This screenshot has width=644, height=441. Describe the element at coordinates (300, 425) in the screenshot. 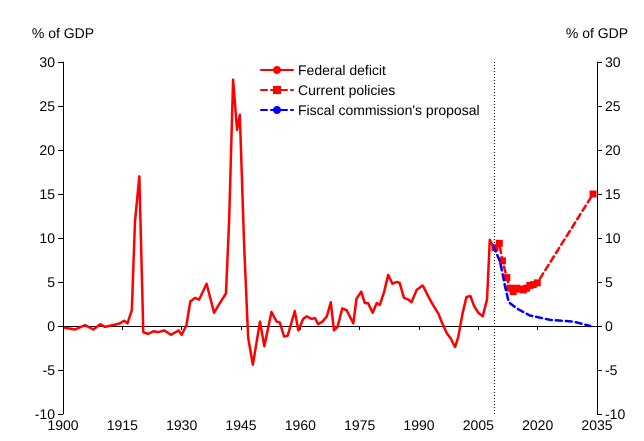

I see `x-tick-label: 1960` at that location.